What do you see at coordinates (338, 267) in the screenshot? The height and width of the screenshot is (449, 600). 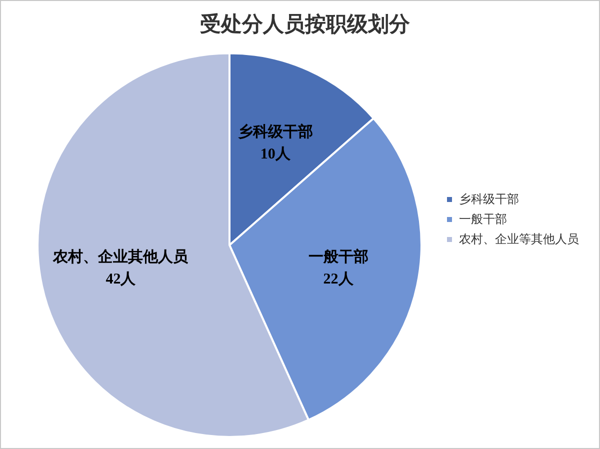 I see `data-label: 一般干部 22人` at bounding box center [338, 267].